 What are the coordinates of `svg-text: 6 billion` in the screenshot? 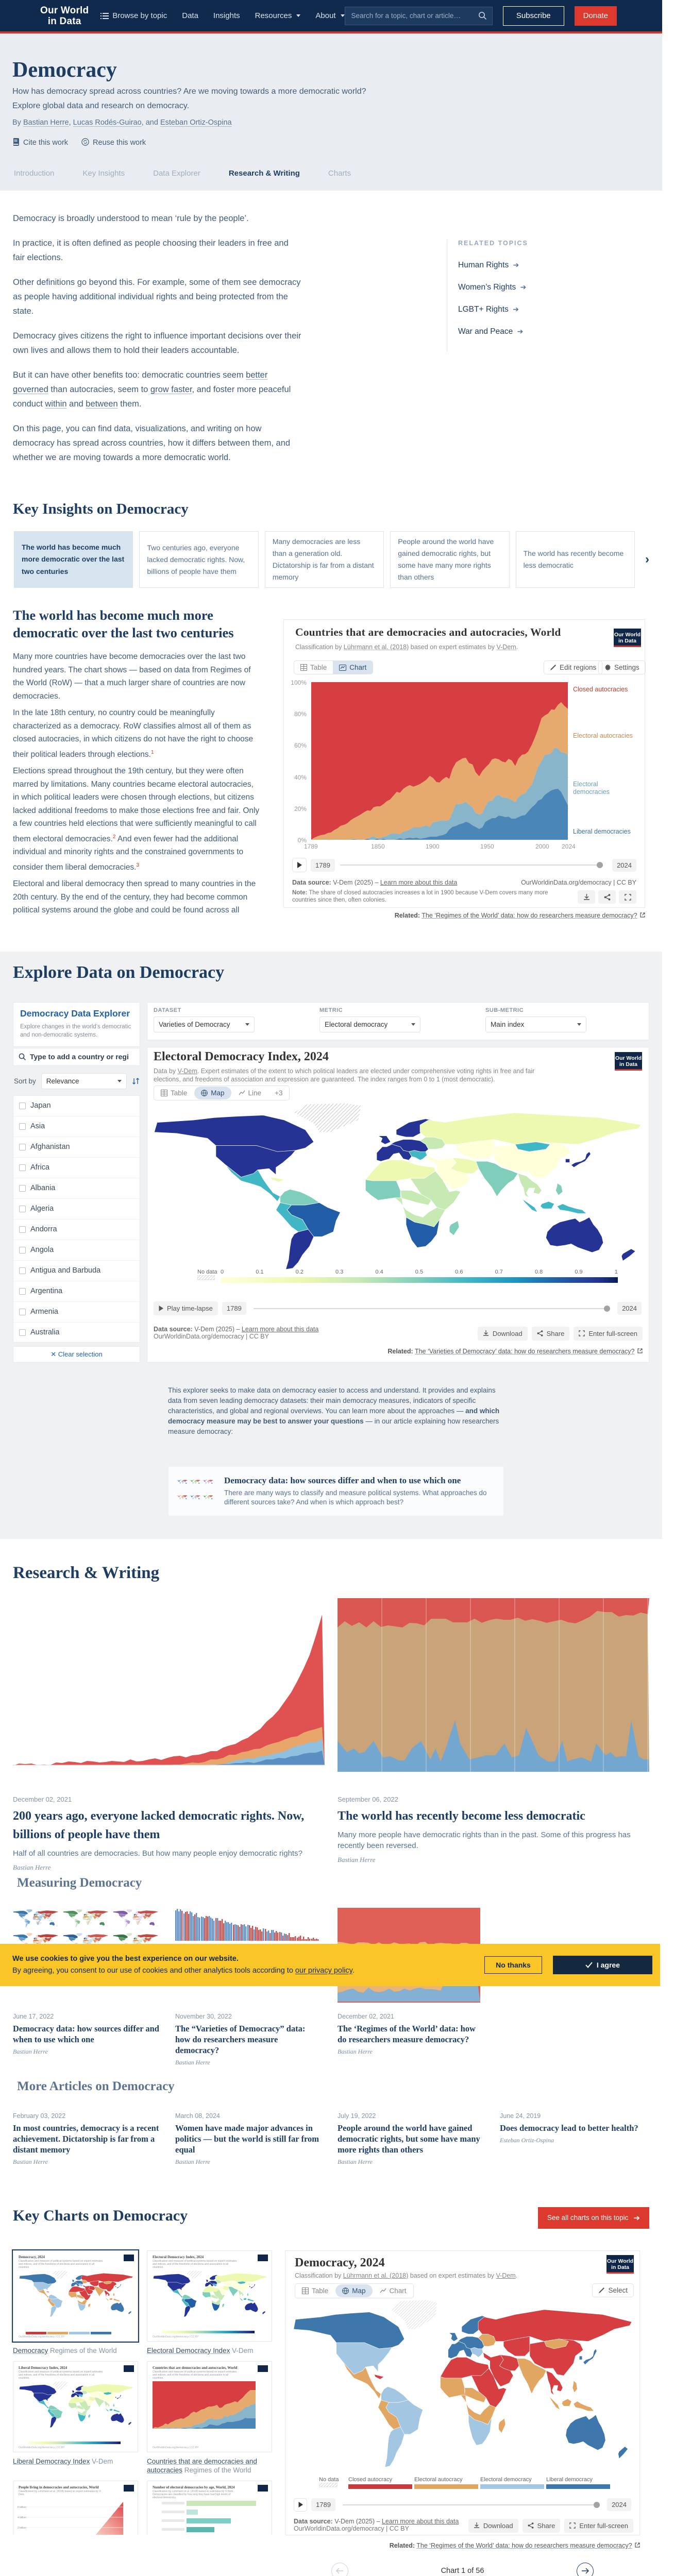 It's located at (22, 2508).